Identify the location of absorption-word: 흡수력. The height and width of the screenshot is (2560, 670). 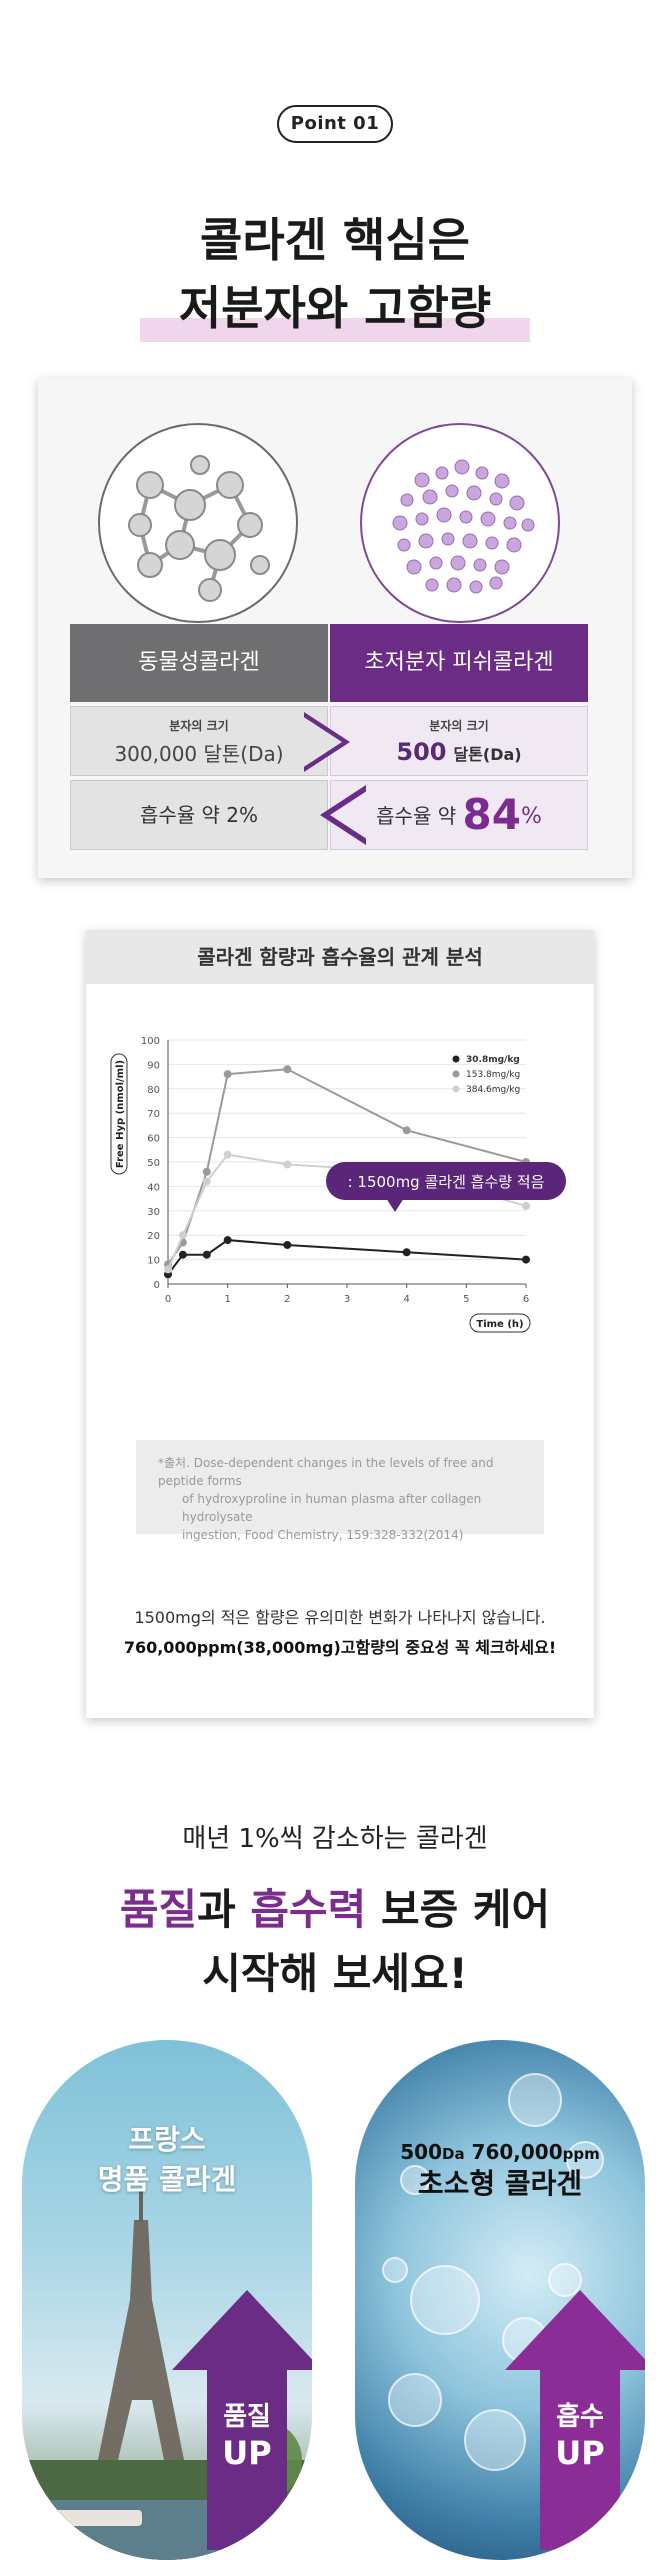
(308, 1909).